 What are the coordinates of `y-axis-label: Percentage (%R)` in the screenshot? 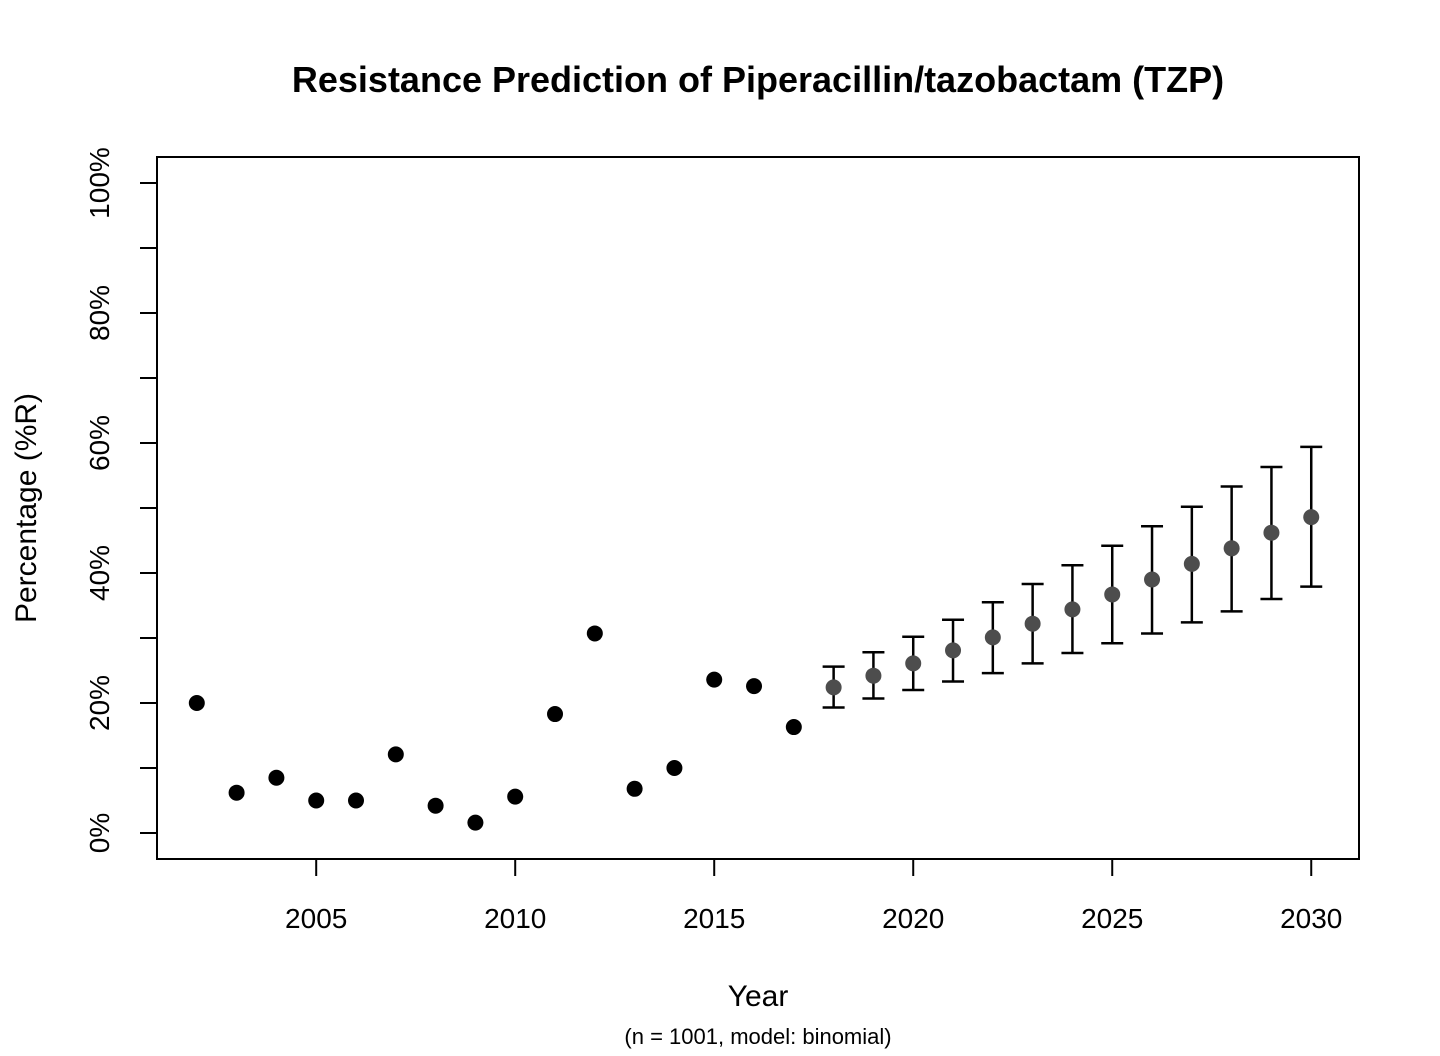 It's located at (26, 508).